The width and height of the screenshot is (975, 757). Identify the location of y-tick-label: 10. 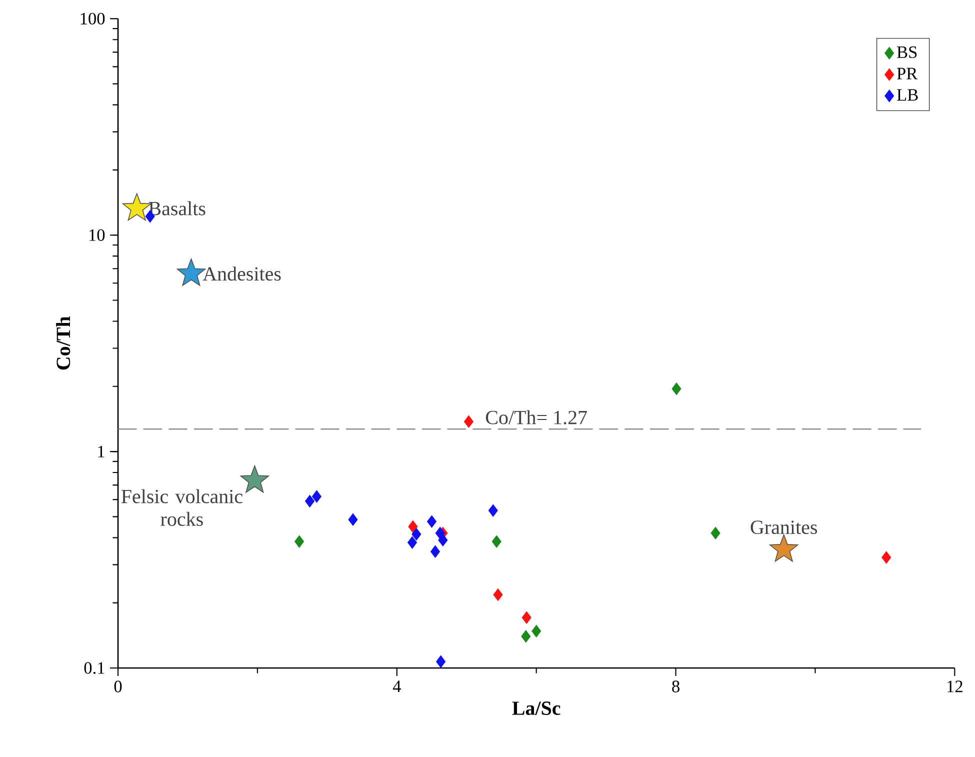
(97, 235).